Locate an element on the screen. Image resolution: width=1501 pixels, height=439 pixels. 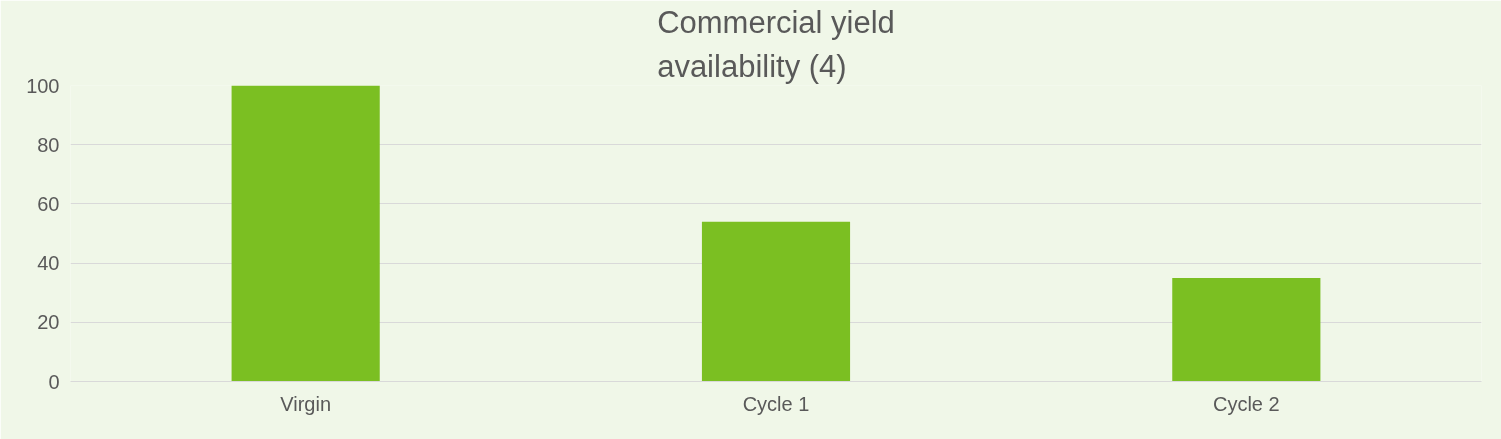
chart-title: Commercial yield availability (4) is located at coordinates (776, 44).